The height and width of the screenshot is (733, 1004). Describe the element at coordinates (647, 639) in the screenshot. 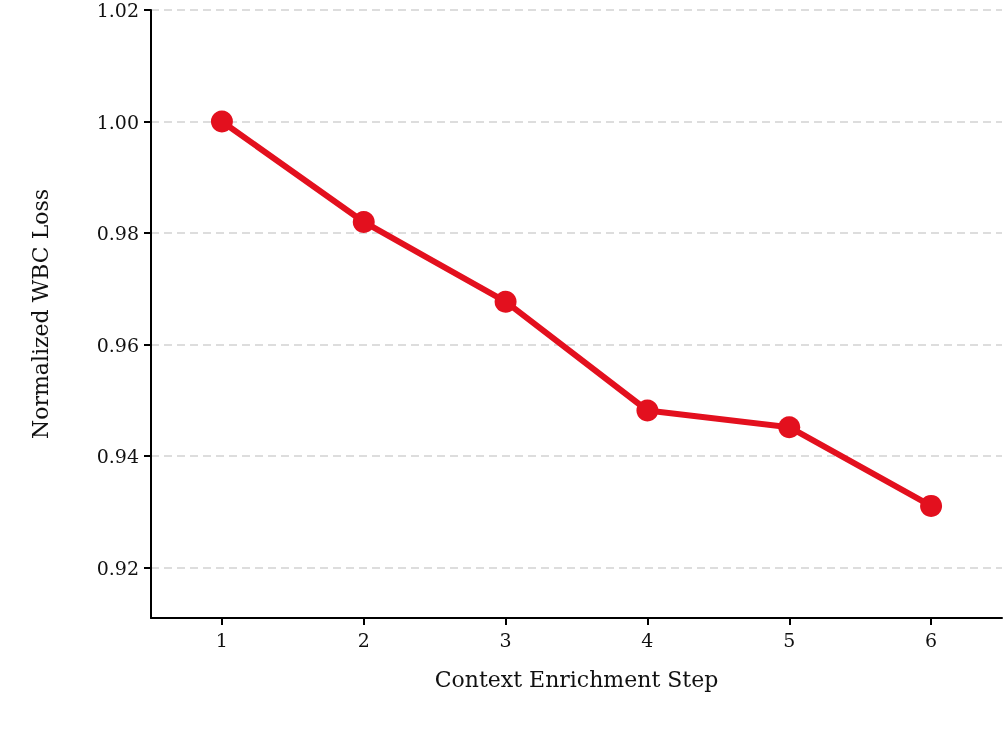

I see `x-tick-label: 4` at that location.